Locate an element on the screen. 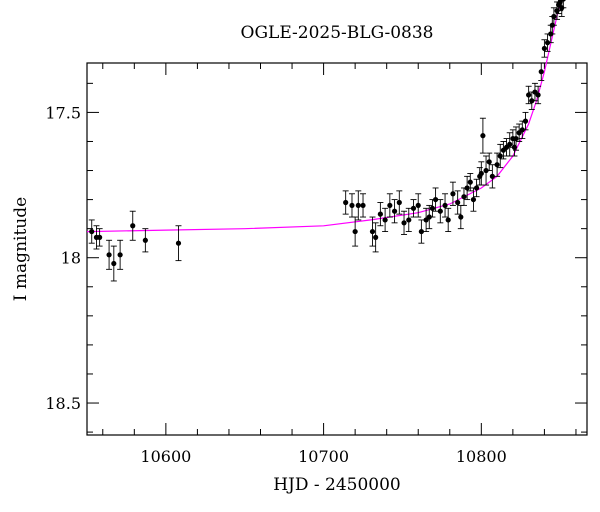 The width and height of the screenshot is (600, 512). y-tick-label: 18 is located at coordinates (71, 258).